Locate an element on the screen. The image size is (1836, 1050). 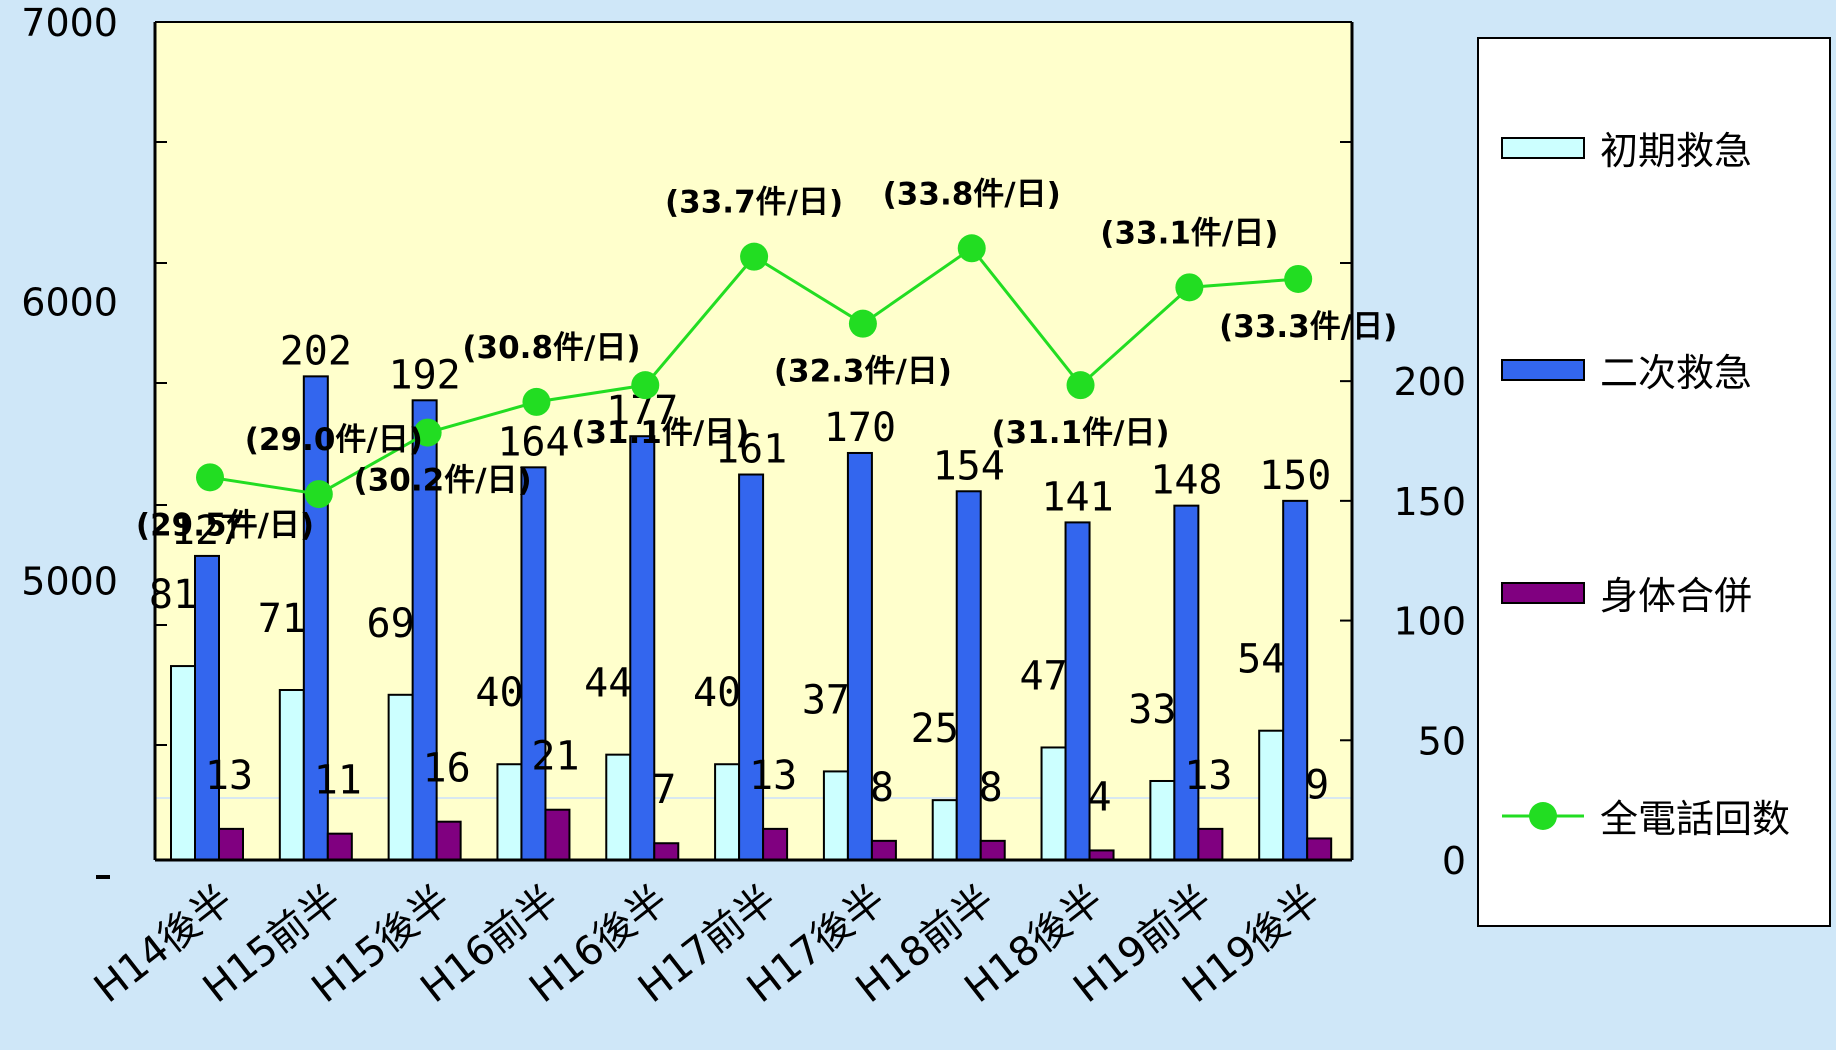
left-tick-label: 7000 is located at coordinates (69, 23).